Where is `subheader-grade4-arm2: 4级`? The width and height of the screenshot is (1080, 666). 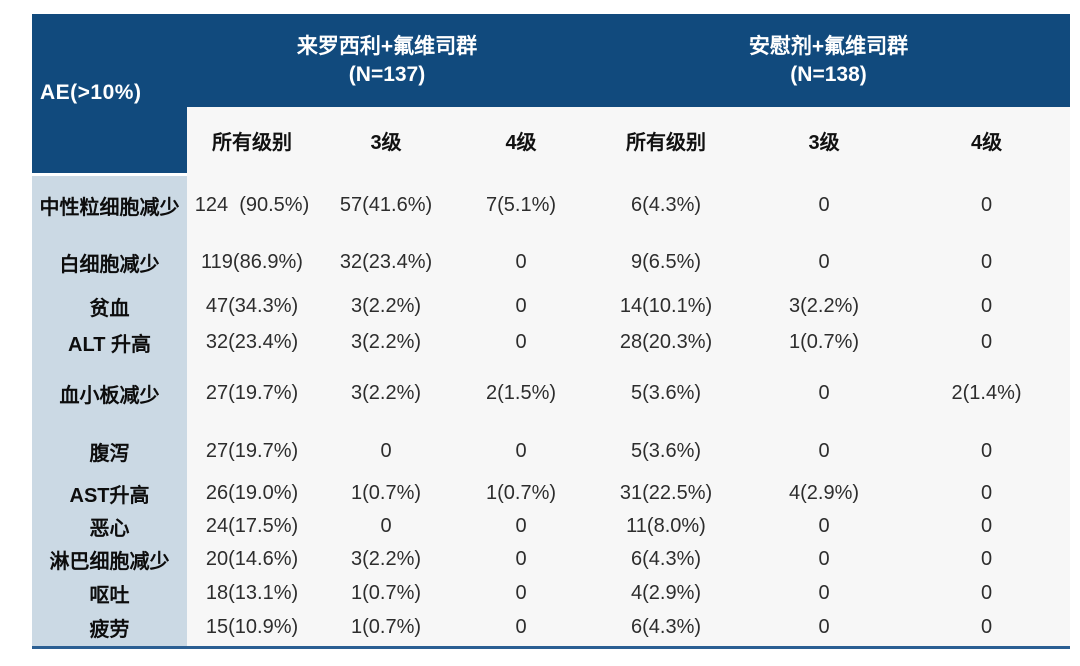 subheader-grade4-arm2: 4级 is located at coordinates (987, 140).